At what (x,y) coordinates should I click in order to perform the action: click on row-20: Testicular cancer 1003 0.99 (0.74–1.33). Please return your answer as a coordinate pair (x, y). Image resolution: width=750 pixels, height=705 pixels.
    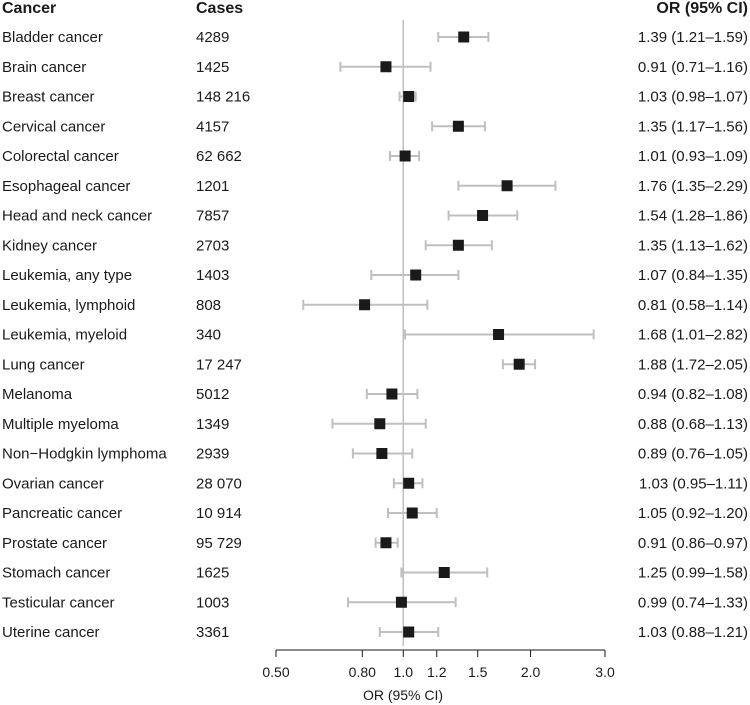
    Looking at the image, I should click on (375, 602).